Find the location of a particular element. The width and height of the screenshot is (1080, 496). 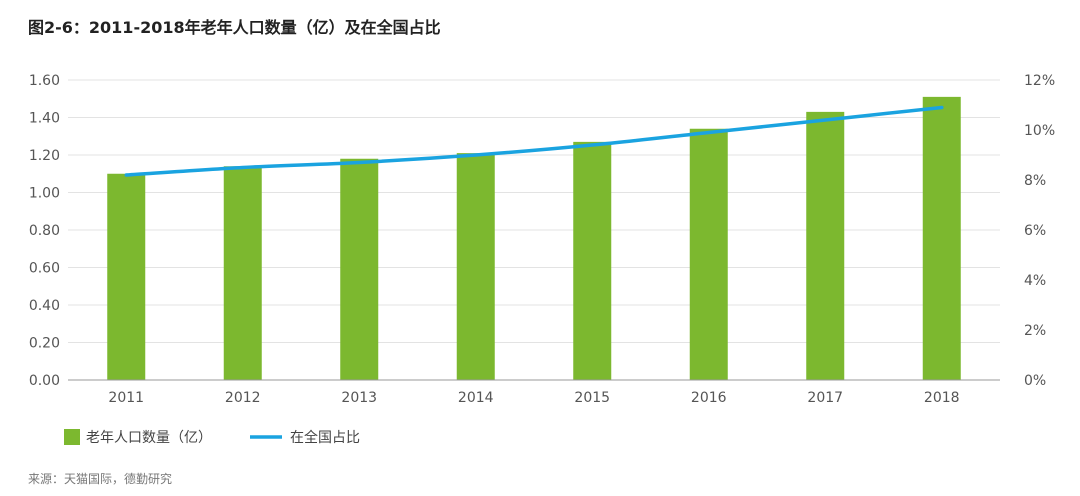

y-right-tick-label: 10% is located at coordinates (1039, 131).